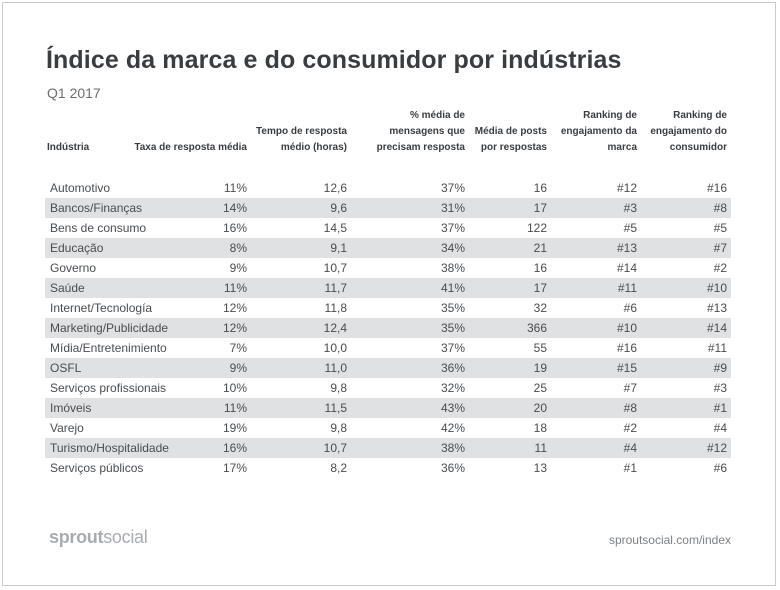  Describe the element at coordinates (410, 408) in the screenshot. I see `table-cell: 43%` at that location.